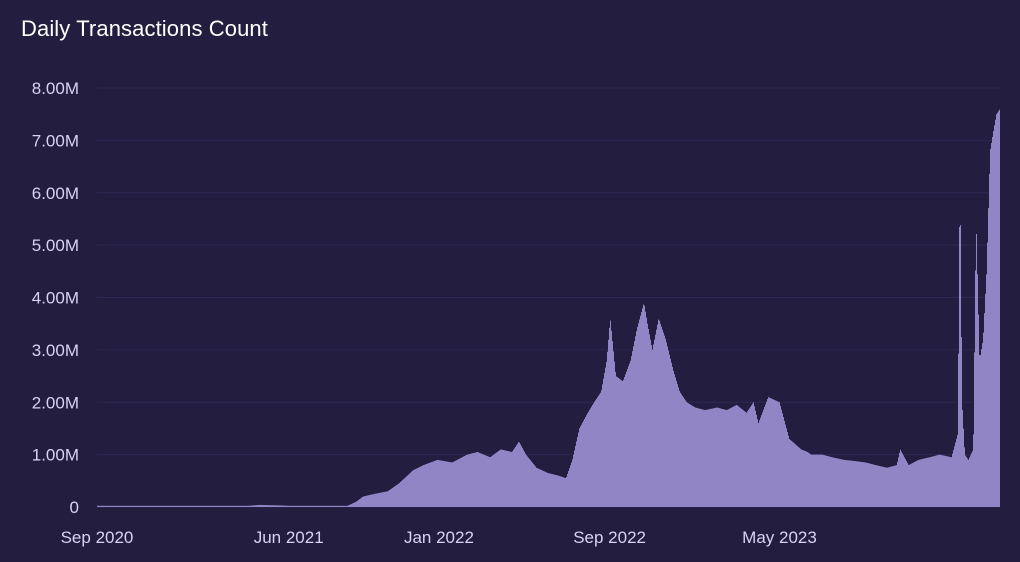 This screenshot has height=562, width=1020. I want to click on x-axis: Sep 2020 Jun 2021 Jan 2022 Sep 2022 May 2023, so click(439, 537).